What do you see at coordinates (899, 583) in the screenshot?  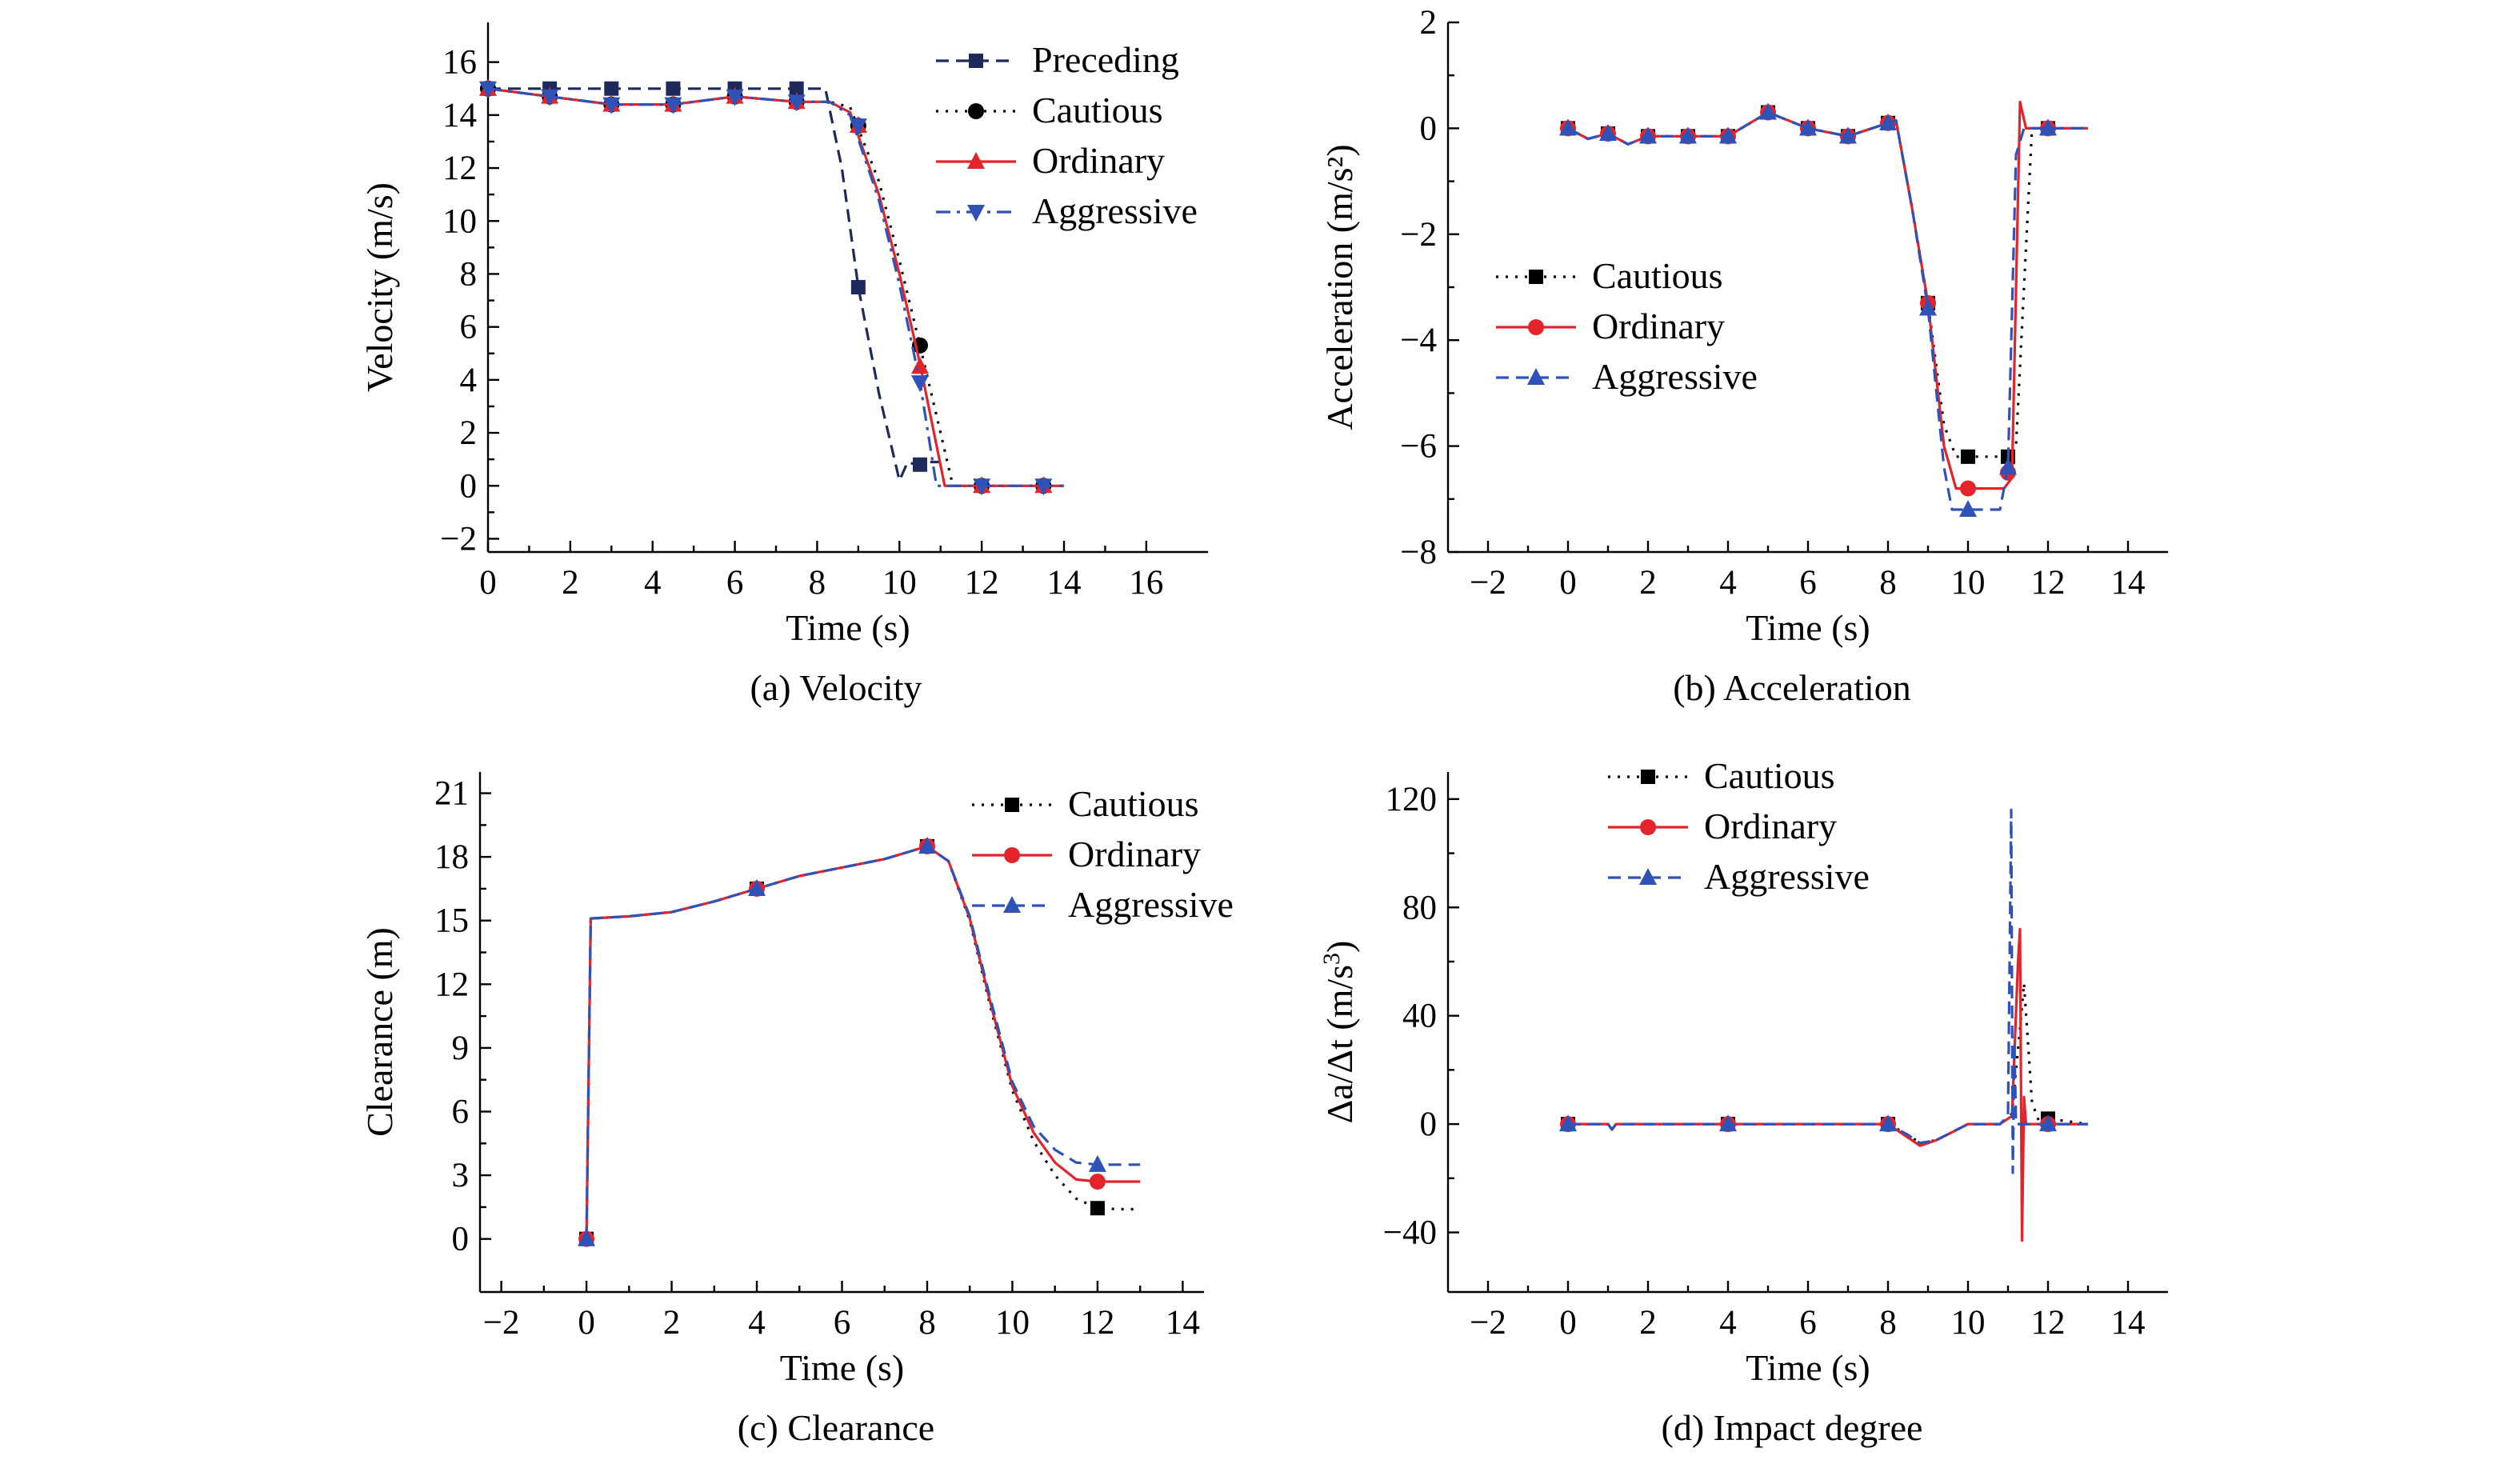 I see `x-tick-label: 10` at bounding box center [899, 583].